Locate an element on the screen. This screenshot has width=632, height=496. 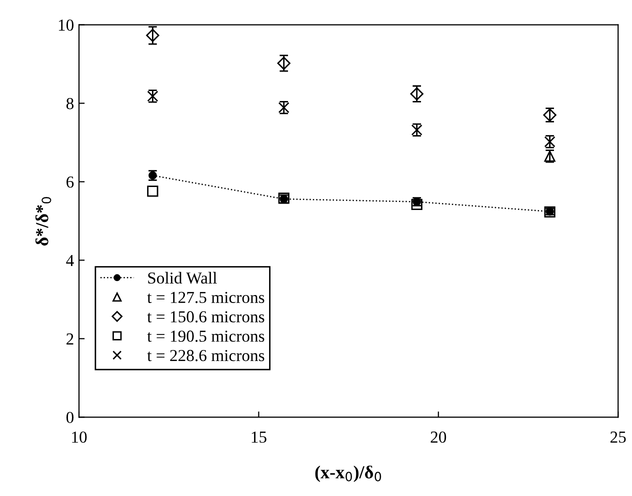
y-tick-label: 0 is located at coordinates (70, 418).